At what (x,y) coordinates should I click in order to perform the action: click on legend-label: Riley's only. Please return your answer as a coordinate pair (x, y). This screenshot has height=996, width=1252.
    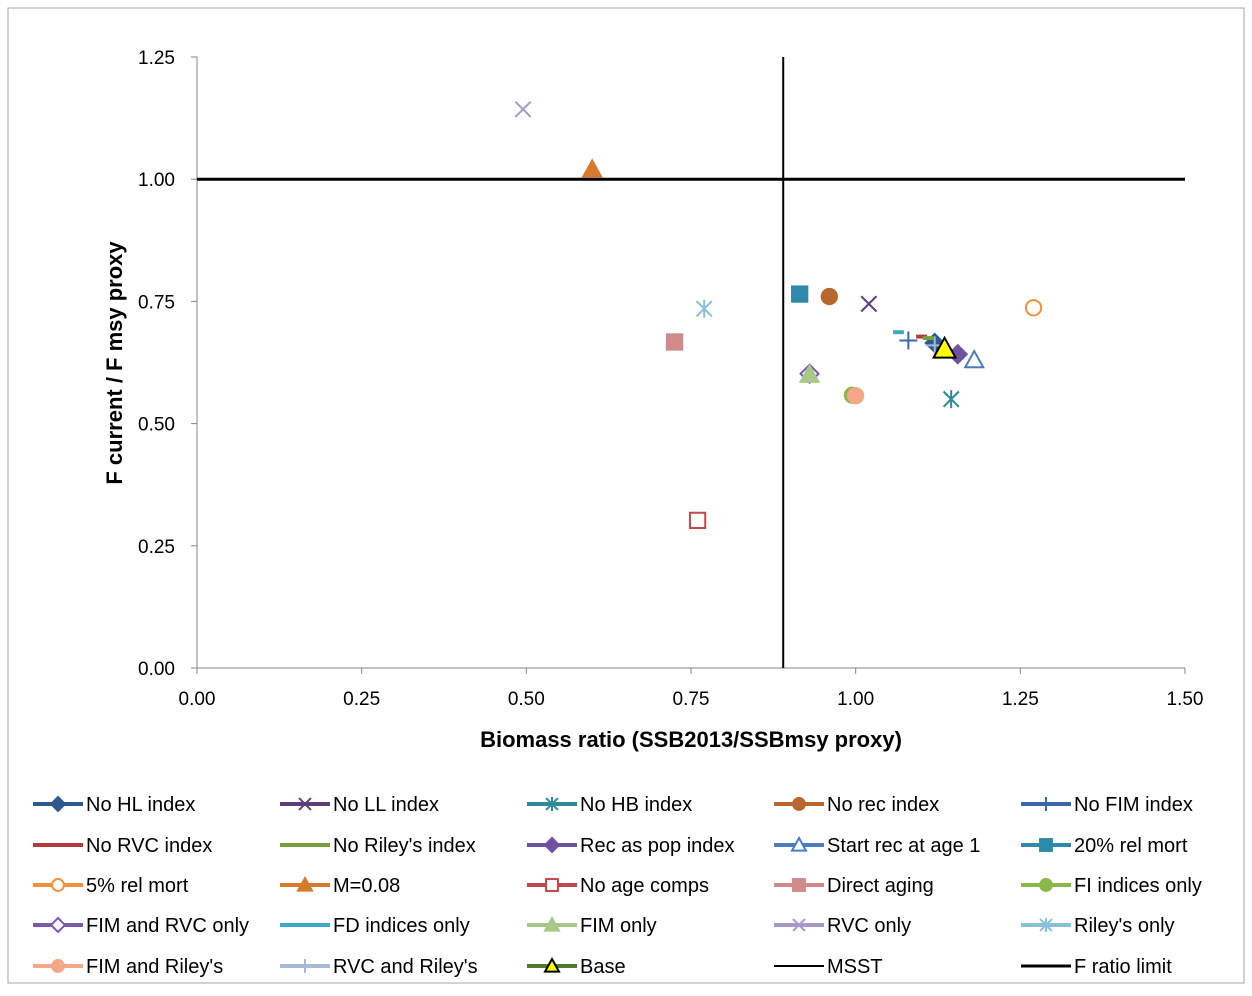
    Looking at the image, I should click on (1124, 926).